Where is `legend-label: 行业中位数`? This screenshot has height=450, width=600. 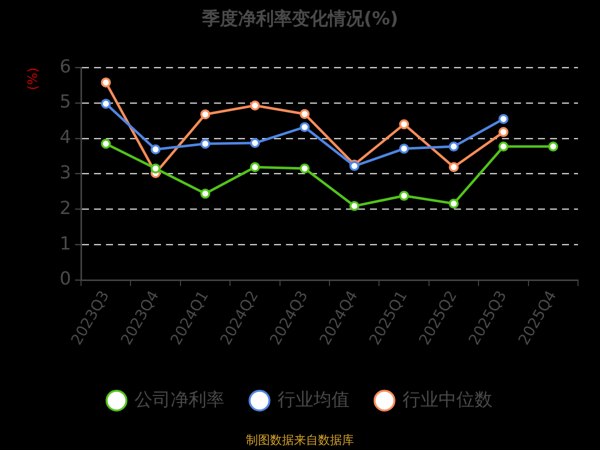 legend-label: 行业中位数 is located at coordinates (447, 399).